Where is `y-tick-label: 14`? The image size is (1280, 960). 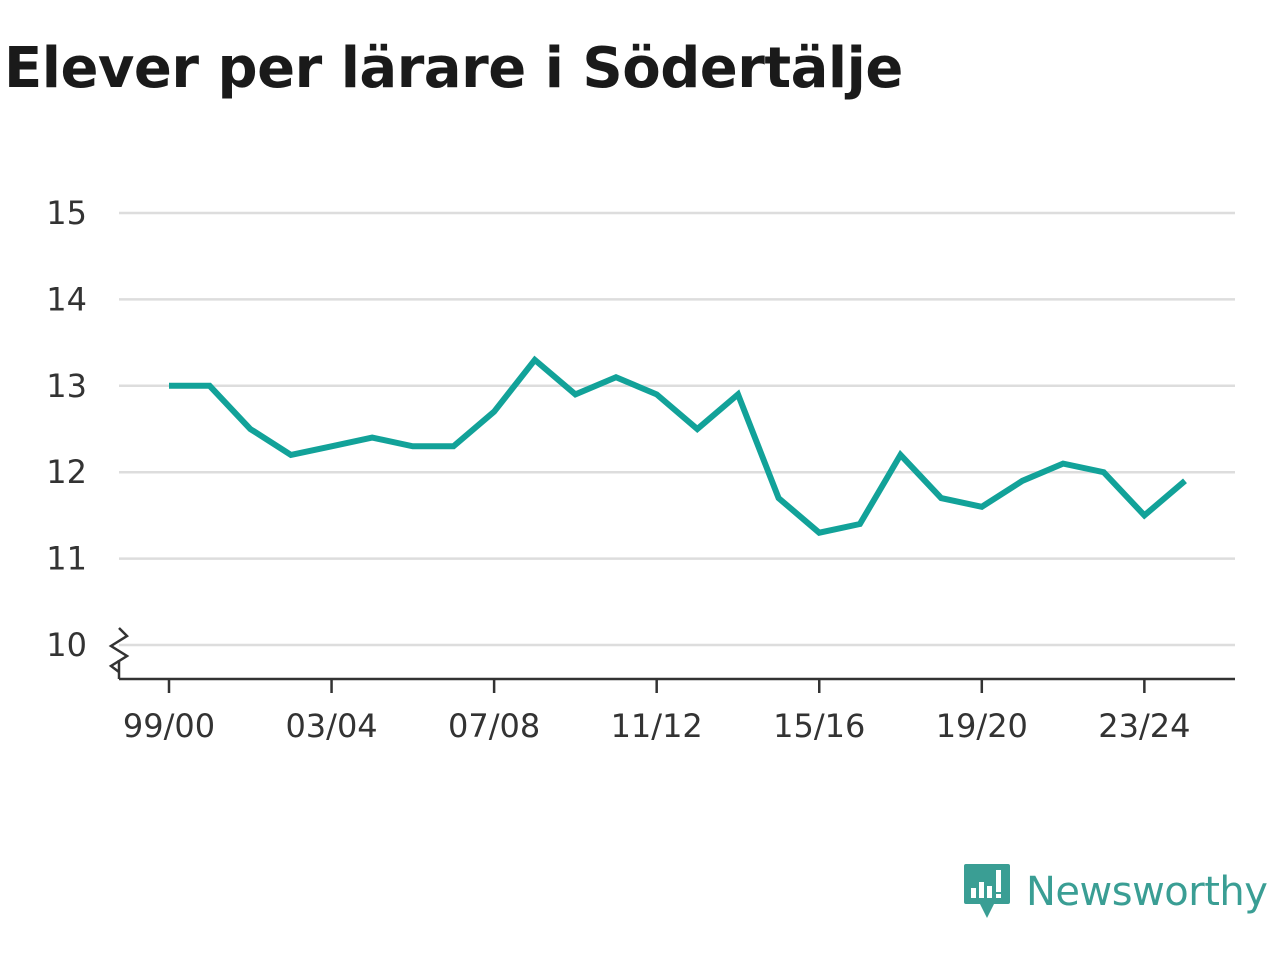 y-tick-label: 14 is located at coordinates (66, 299).